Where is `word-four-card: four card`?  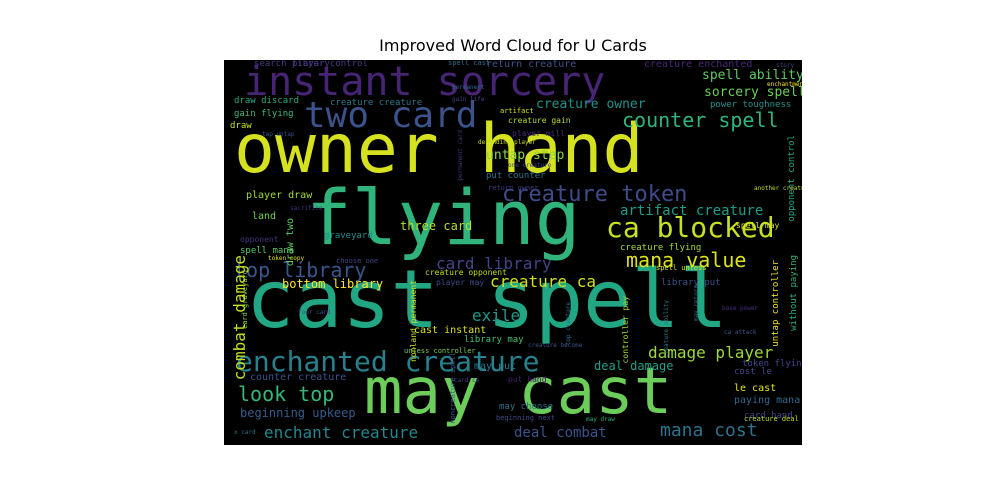 word-four-card: four card is located at coordinates (314, 312).